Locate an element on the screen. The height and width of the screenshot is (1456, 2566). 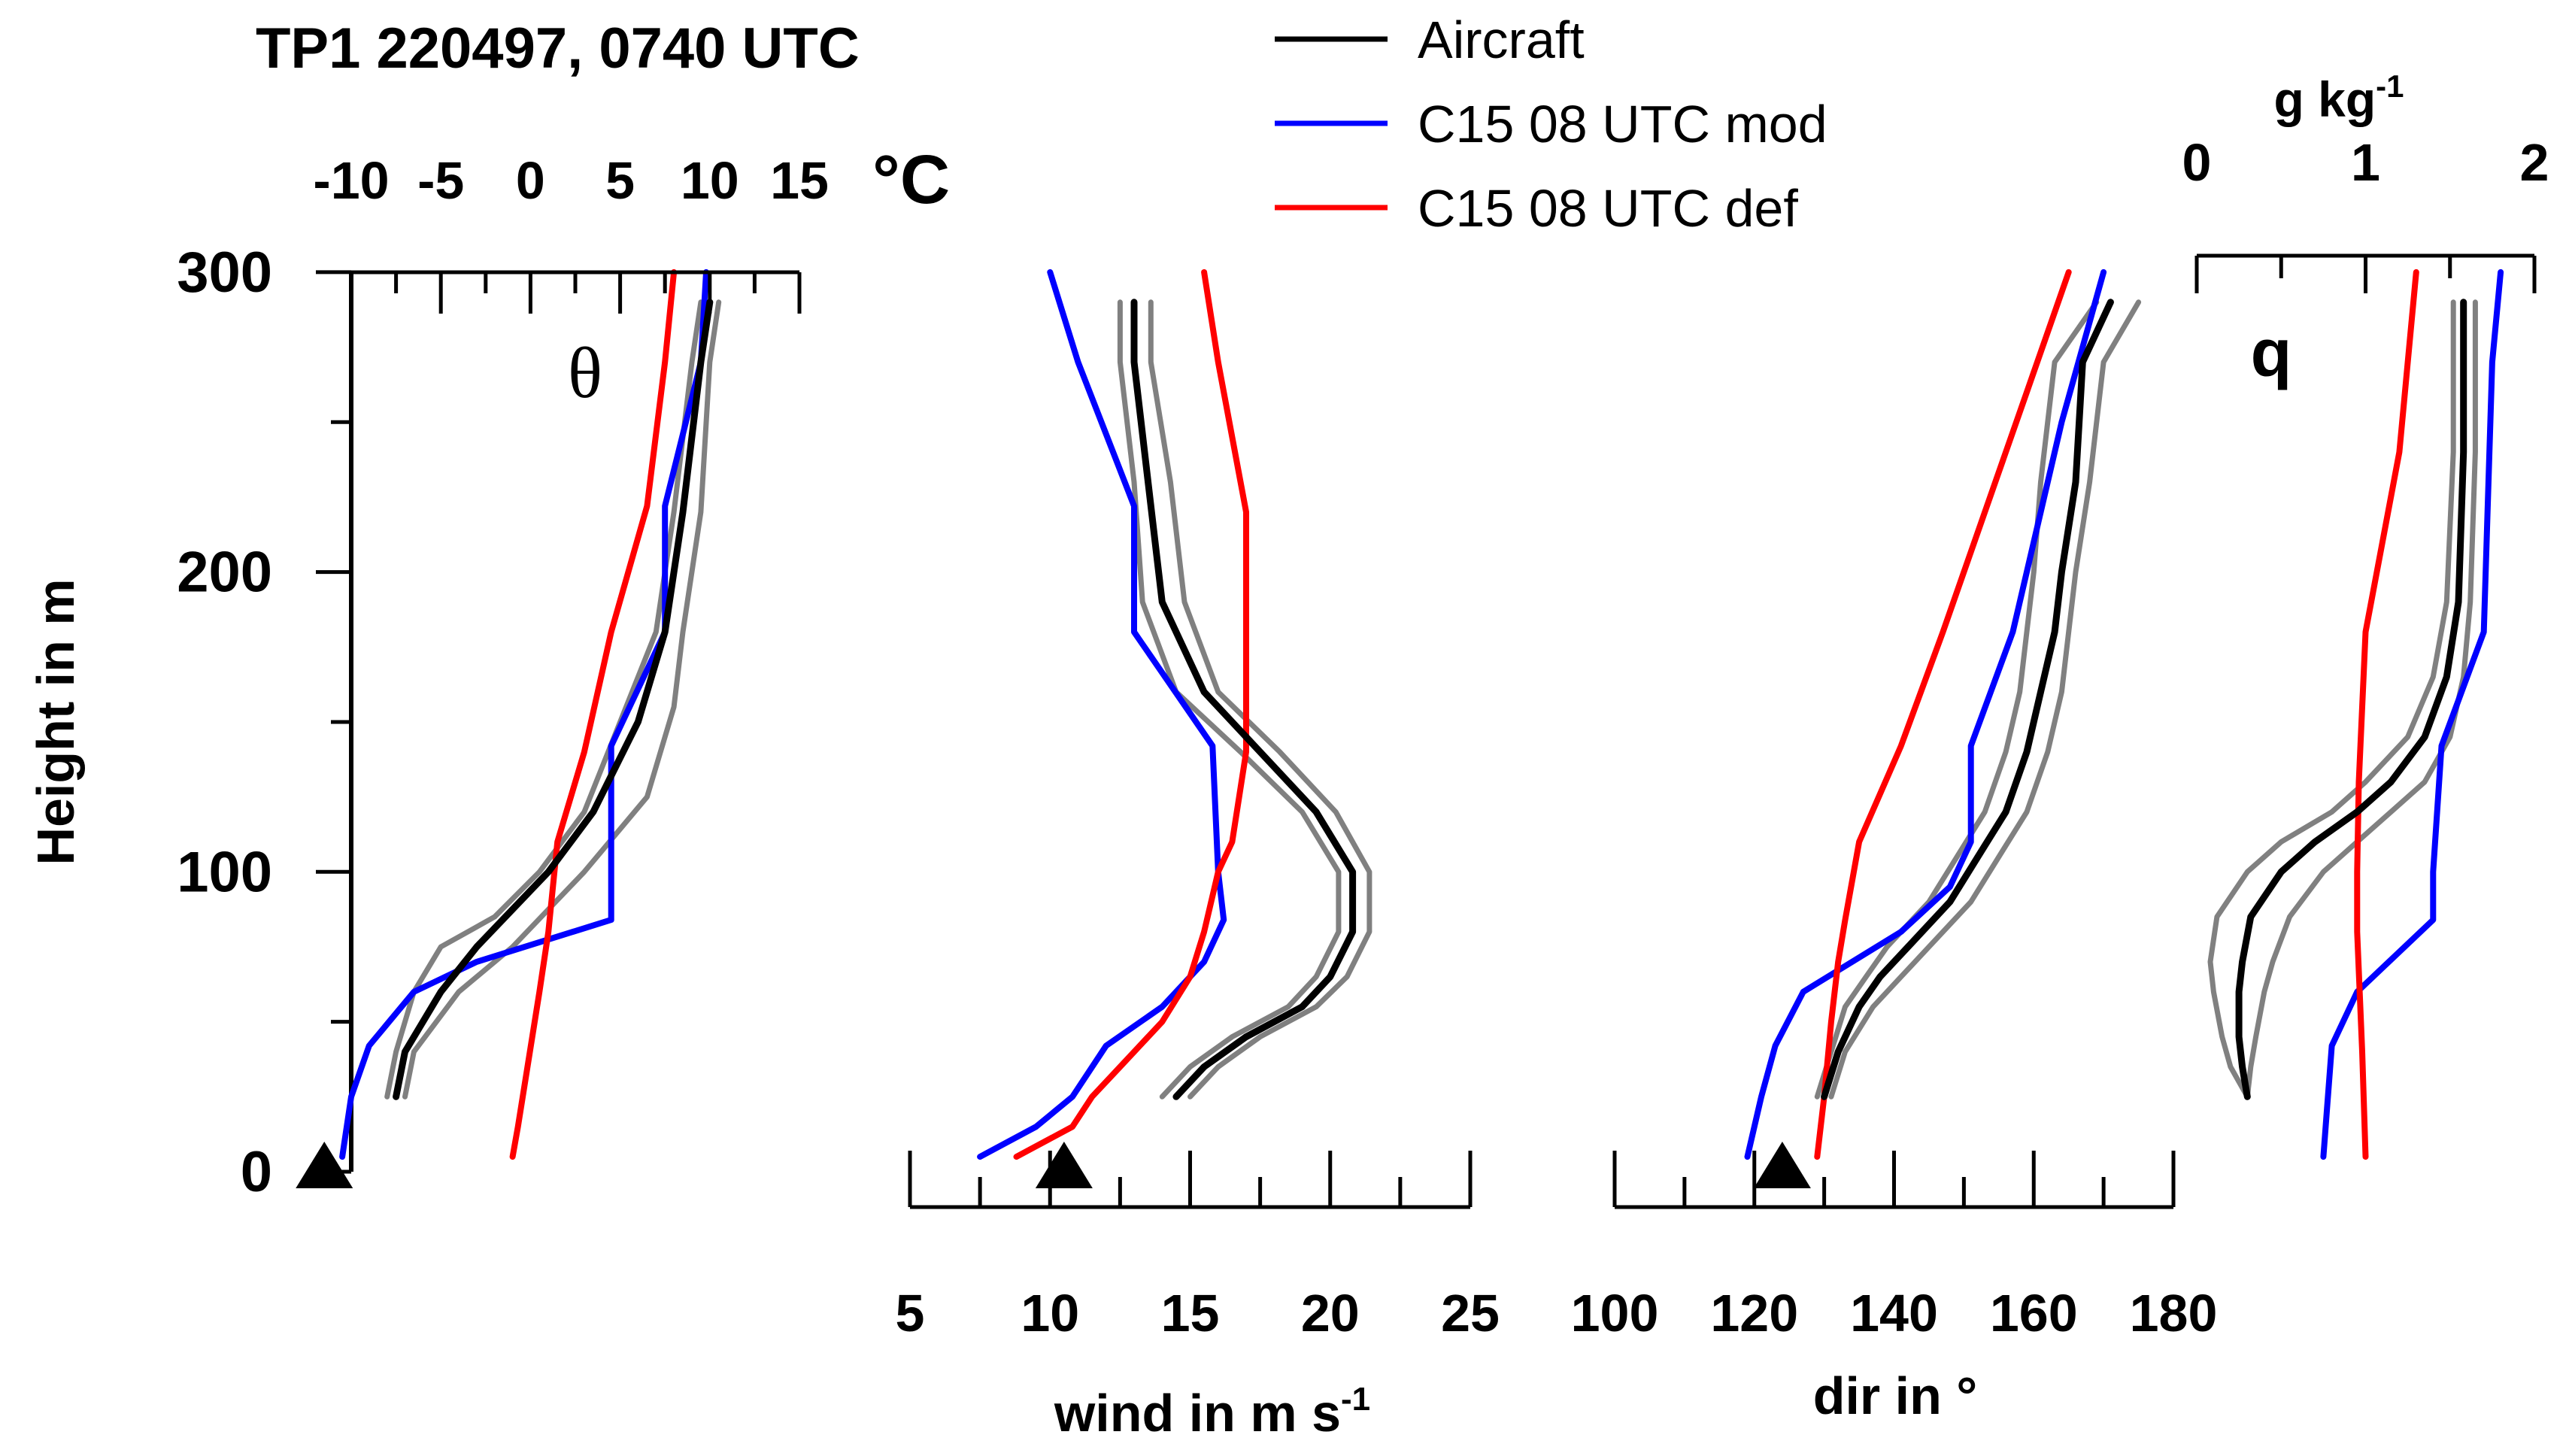
q-tick-label: 1 is located at coordinates (2365, 162).